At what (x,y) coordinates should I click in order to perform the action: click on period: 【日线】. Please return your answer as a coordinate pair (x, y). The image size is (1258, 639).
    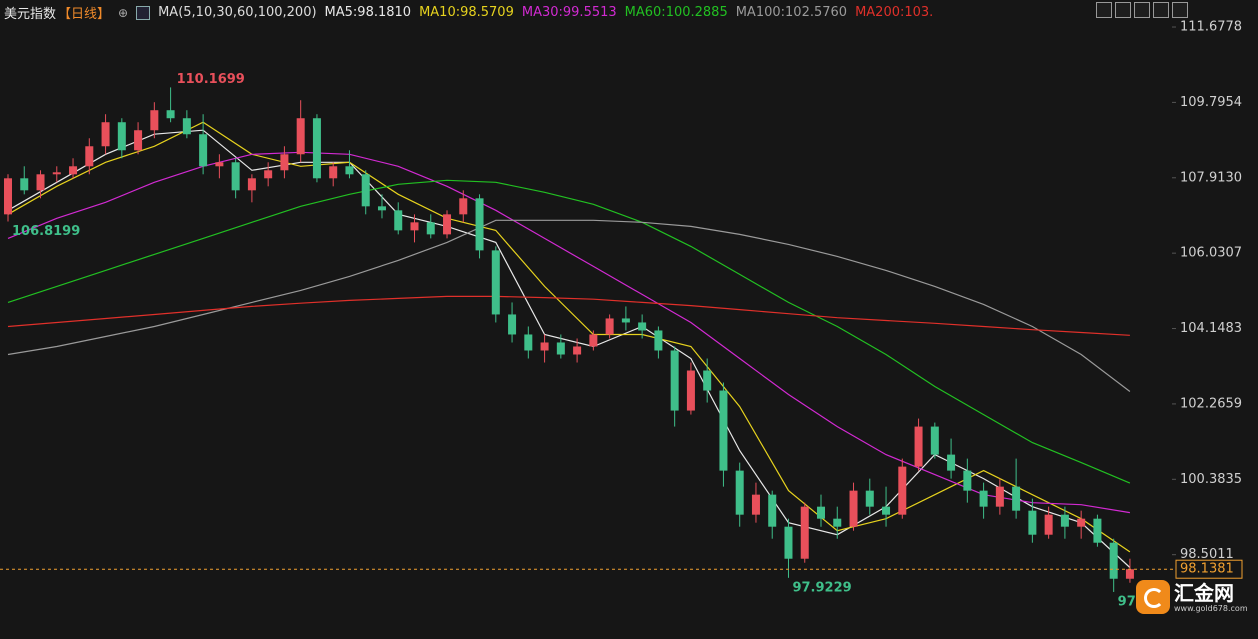
    Looking at the image, I should click on (84, 14).